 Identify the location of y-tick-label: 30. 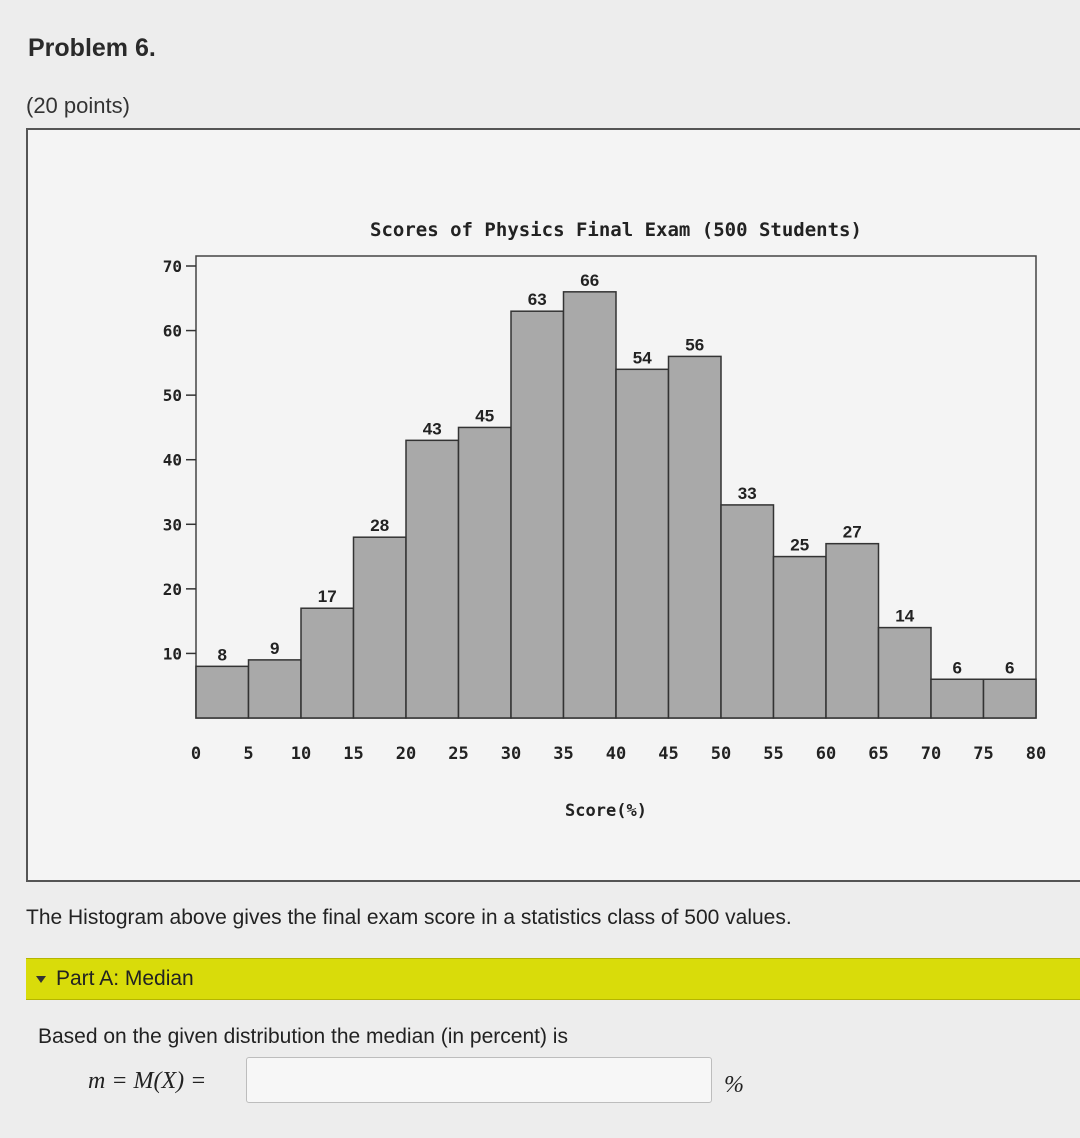
(172, 524).